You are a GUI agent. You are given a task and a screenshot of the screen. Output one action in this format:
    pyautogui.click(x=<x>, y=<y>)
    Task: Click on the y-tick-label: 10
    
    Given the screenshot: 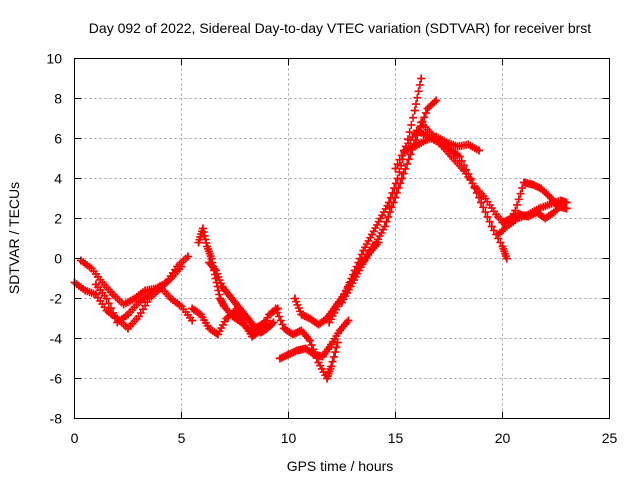 What is the action you would take?
    pyautogui.click(x=54, y=59)
    